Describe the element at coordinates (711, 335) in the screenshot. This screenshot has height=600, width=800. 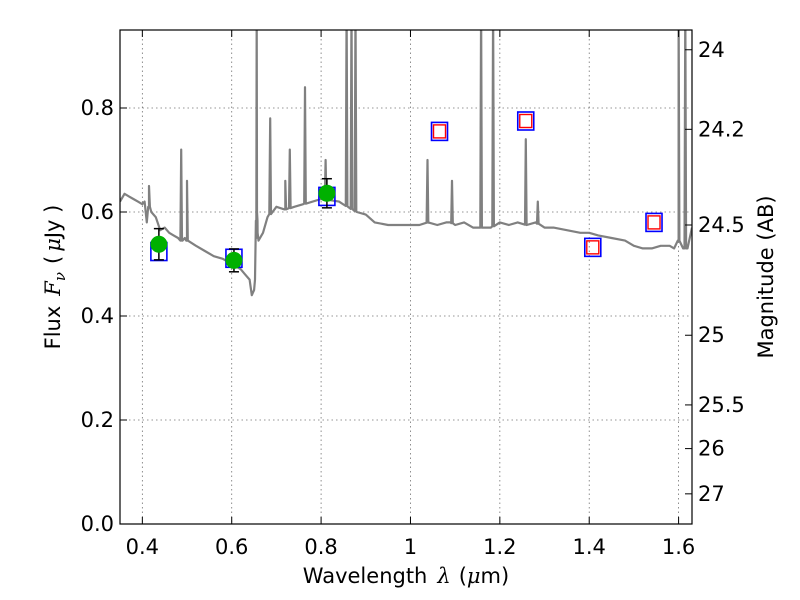
I see `y2-tick-label: 25` at that location.